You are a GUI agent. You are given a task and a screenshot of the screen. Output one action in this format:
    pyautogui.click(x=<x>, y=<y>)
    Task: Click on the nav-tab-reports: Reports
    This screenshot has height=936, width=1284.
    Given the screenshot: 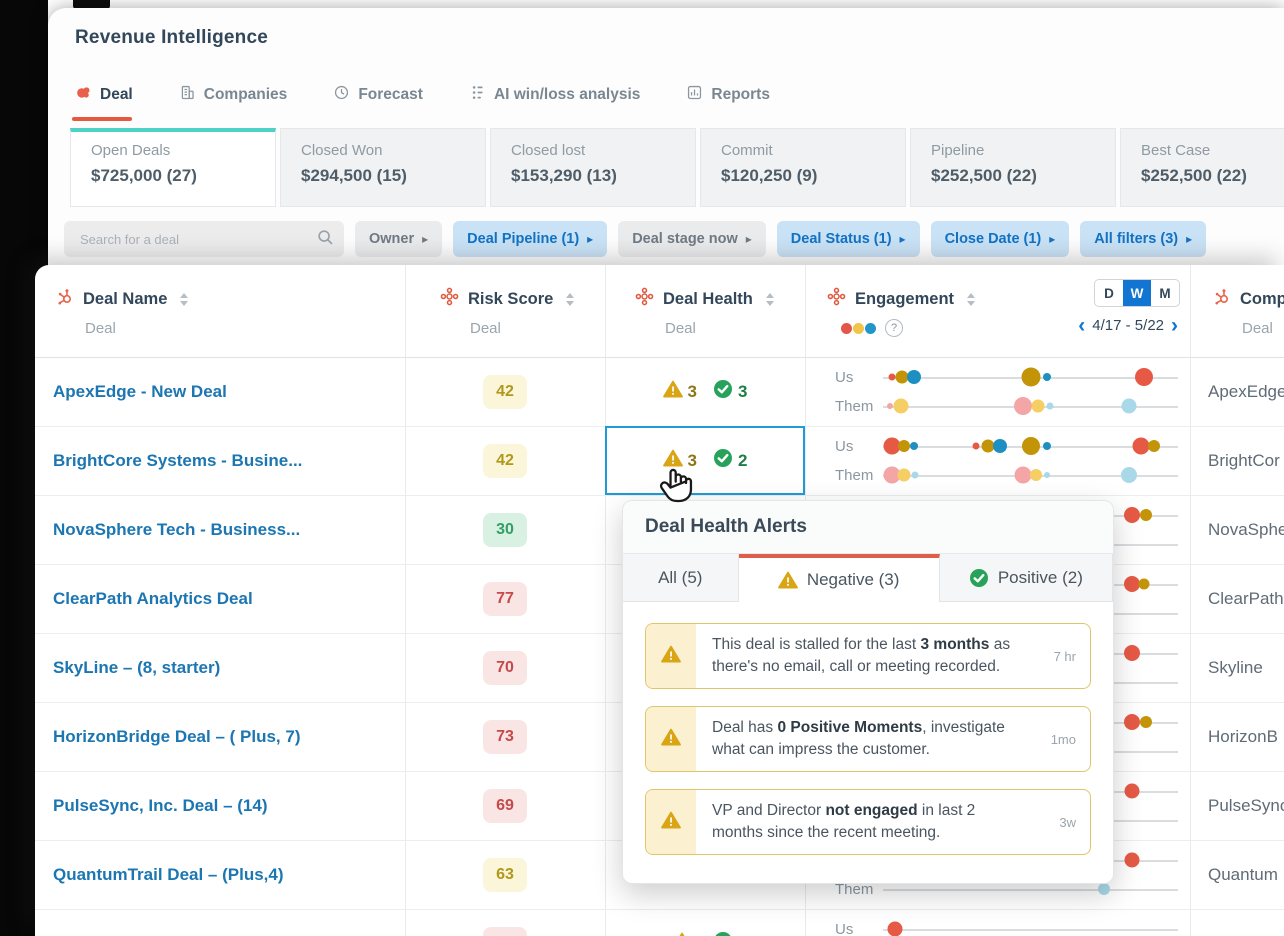 What is the action you would take?
    pyautogui.click(x=728, y=95)
    